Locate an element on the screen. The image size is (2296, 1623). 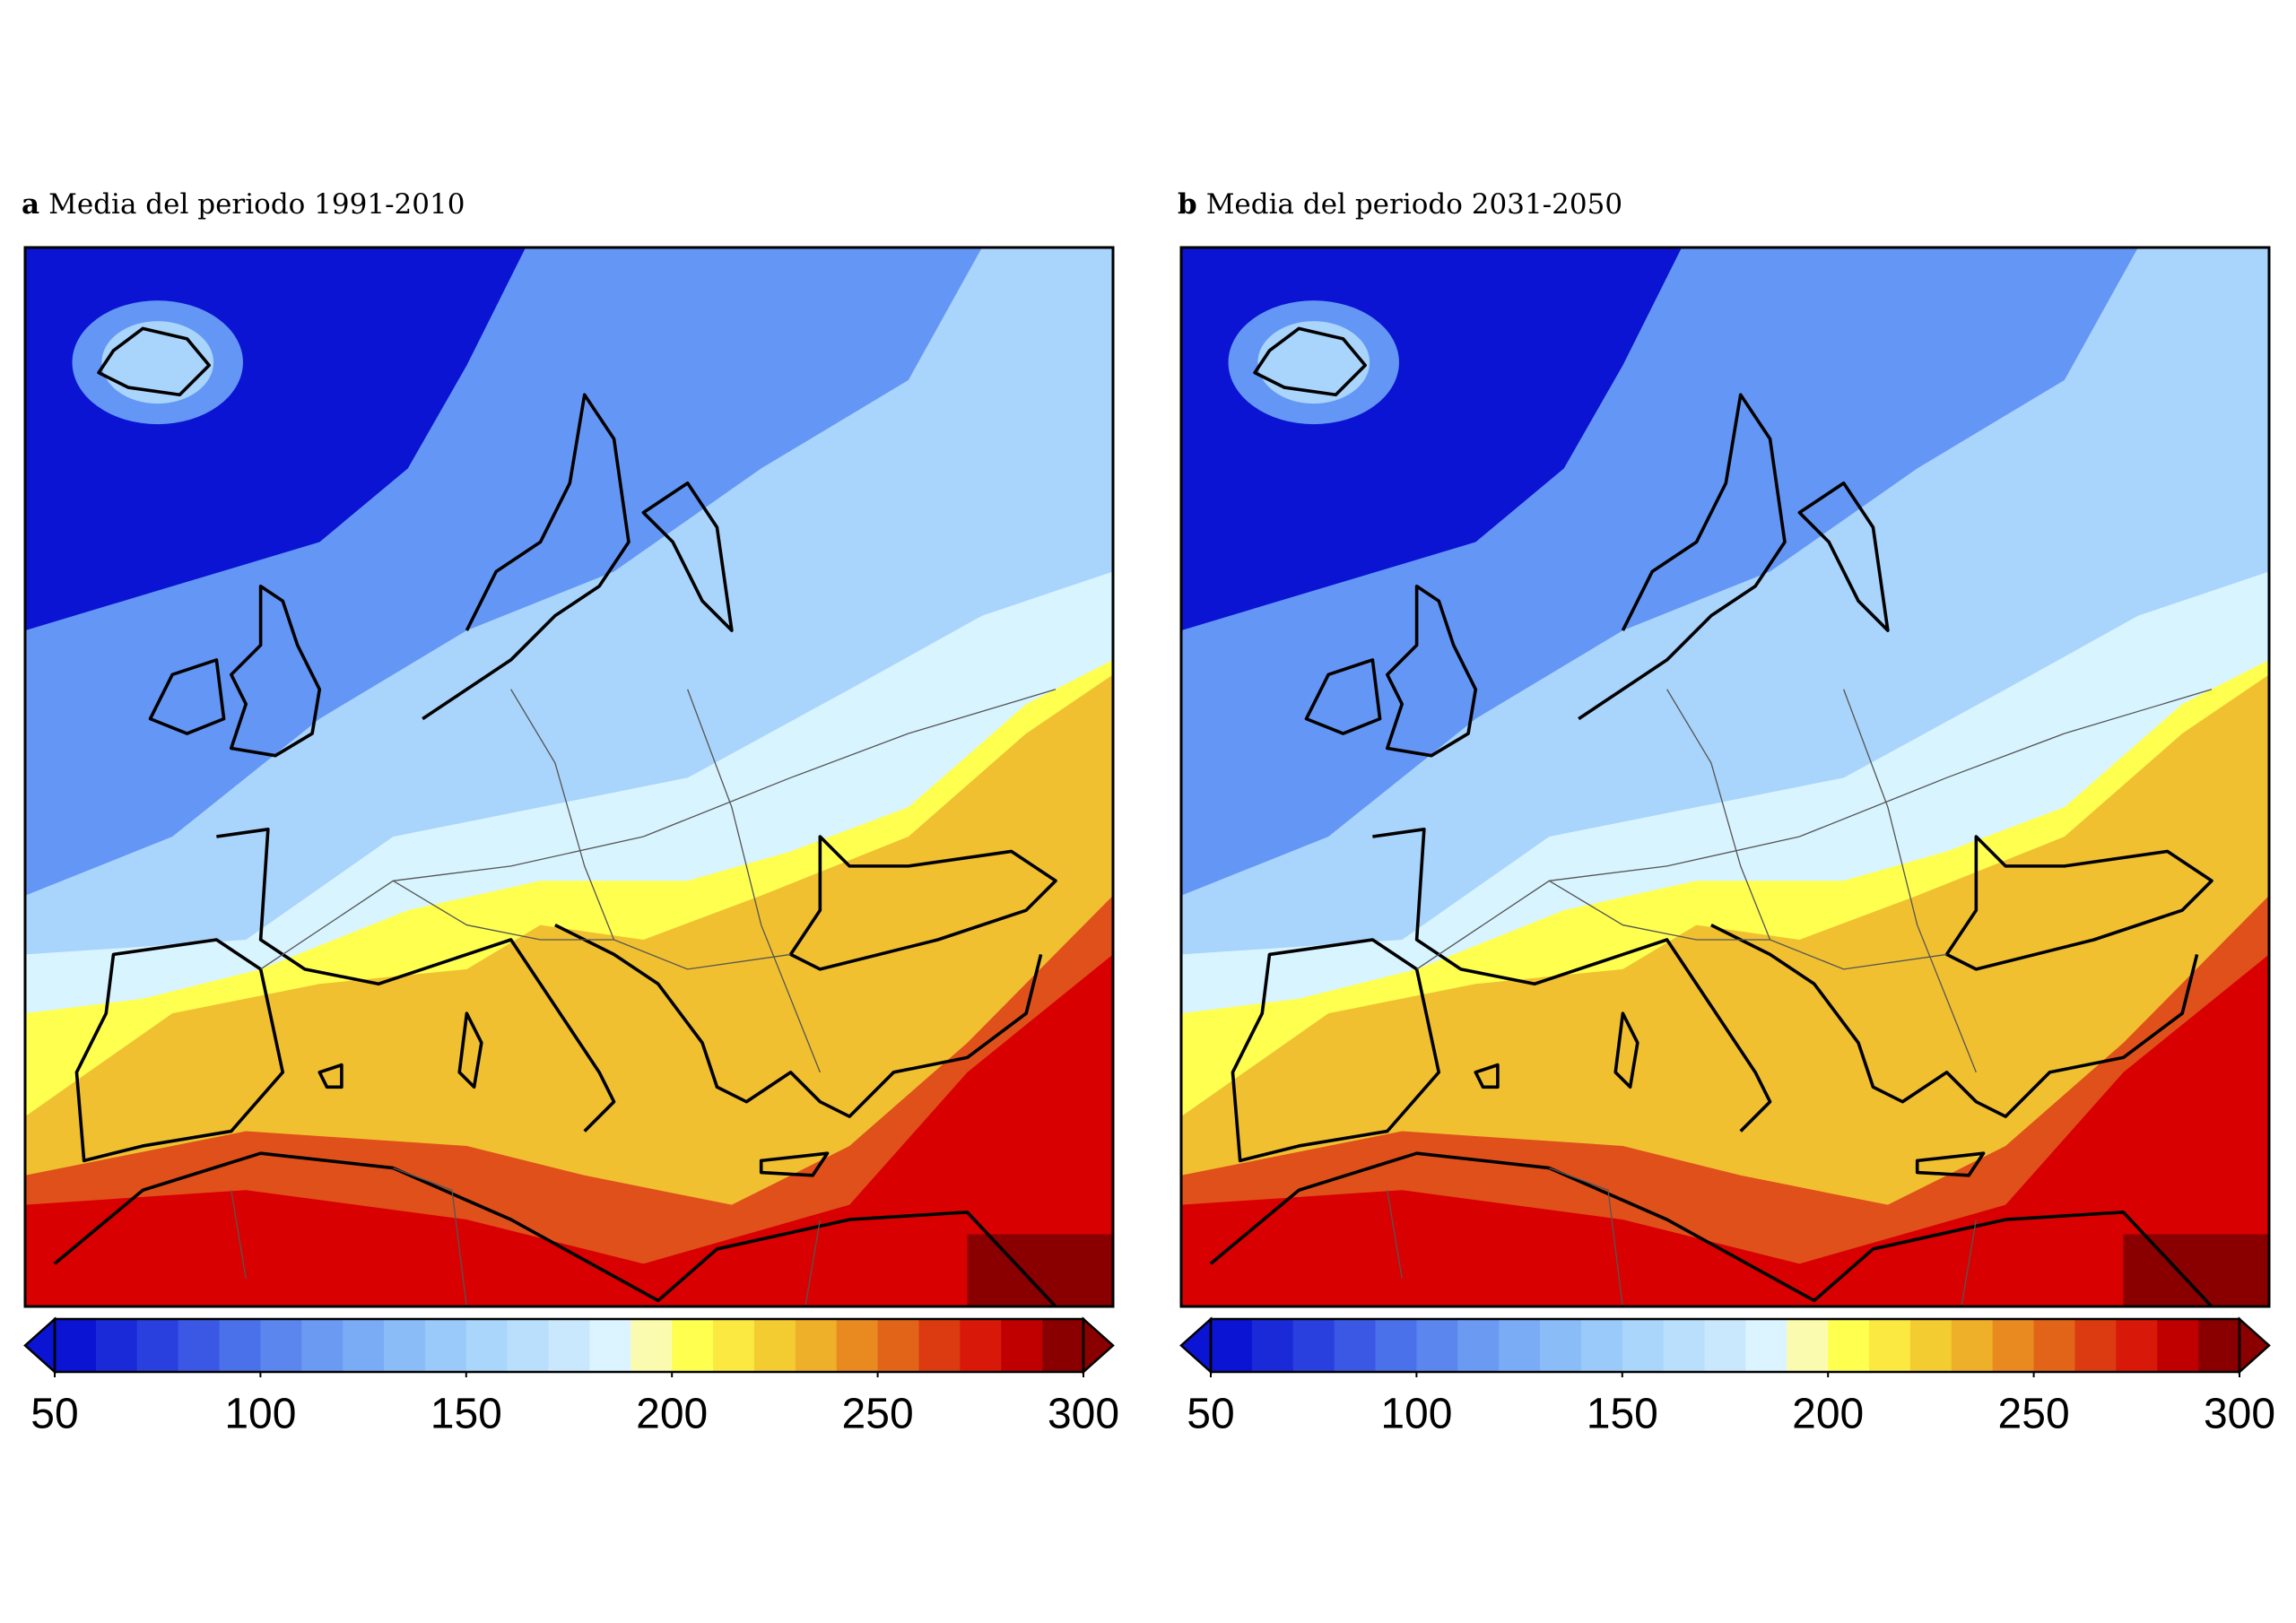
panel-title: b Media del periodo 2031-2050 is located at coordinates (1400, 204).